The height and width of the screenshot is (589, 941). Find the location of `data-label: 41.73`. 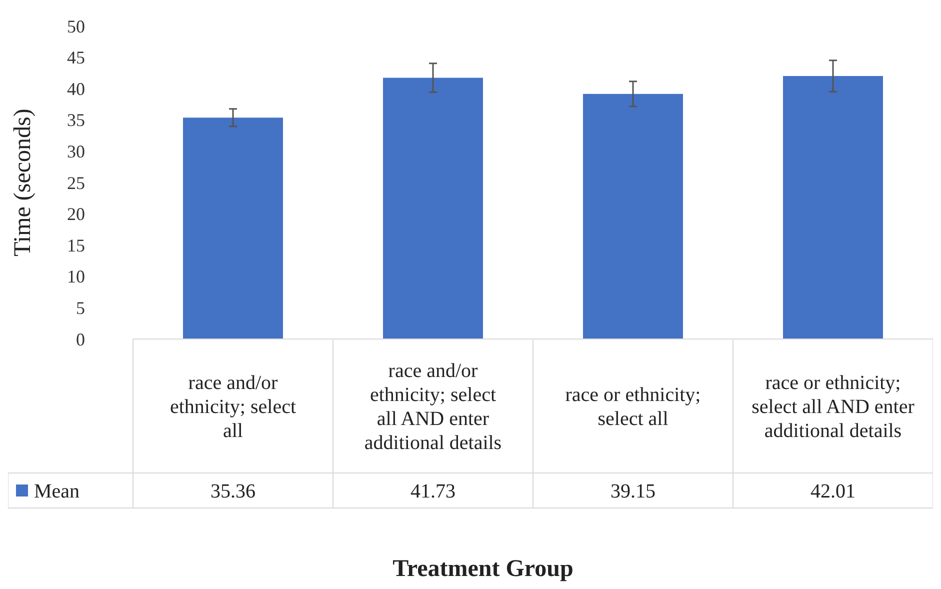

data-label: 41.73 is located at coordinates (433, 491).